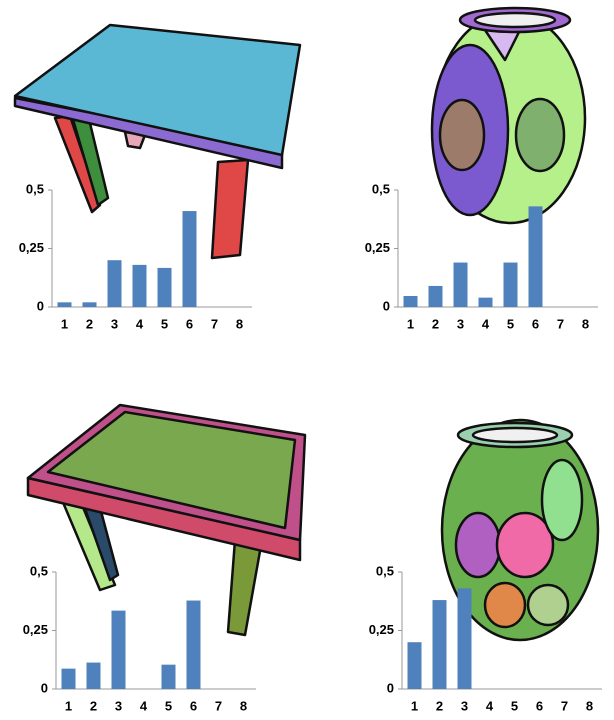 This screenshot has height=720, width=614. I want to click on vase-top-right, so click(508, 115).